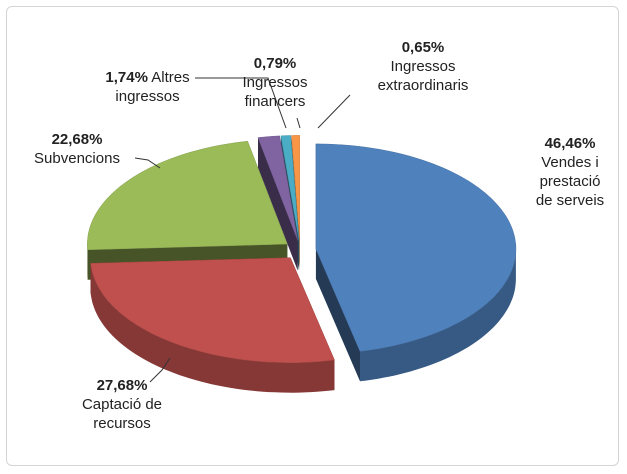  I want to click on slice-label: 0,79% Ingressos financers, so click(275, 82).